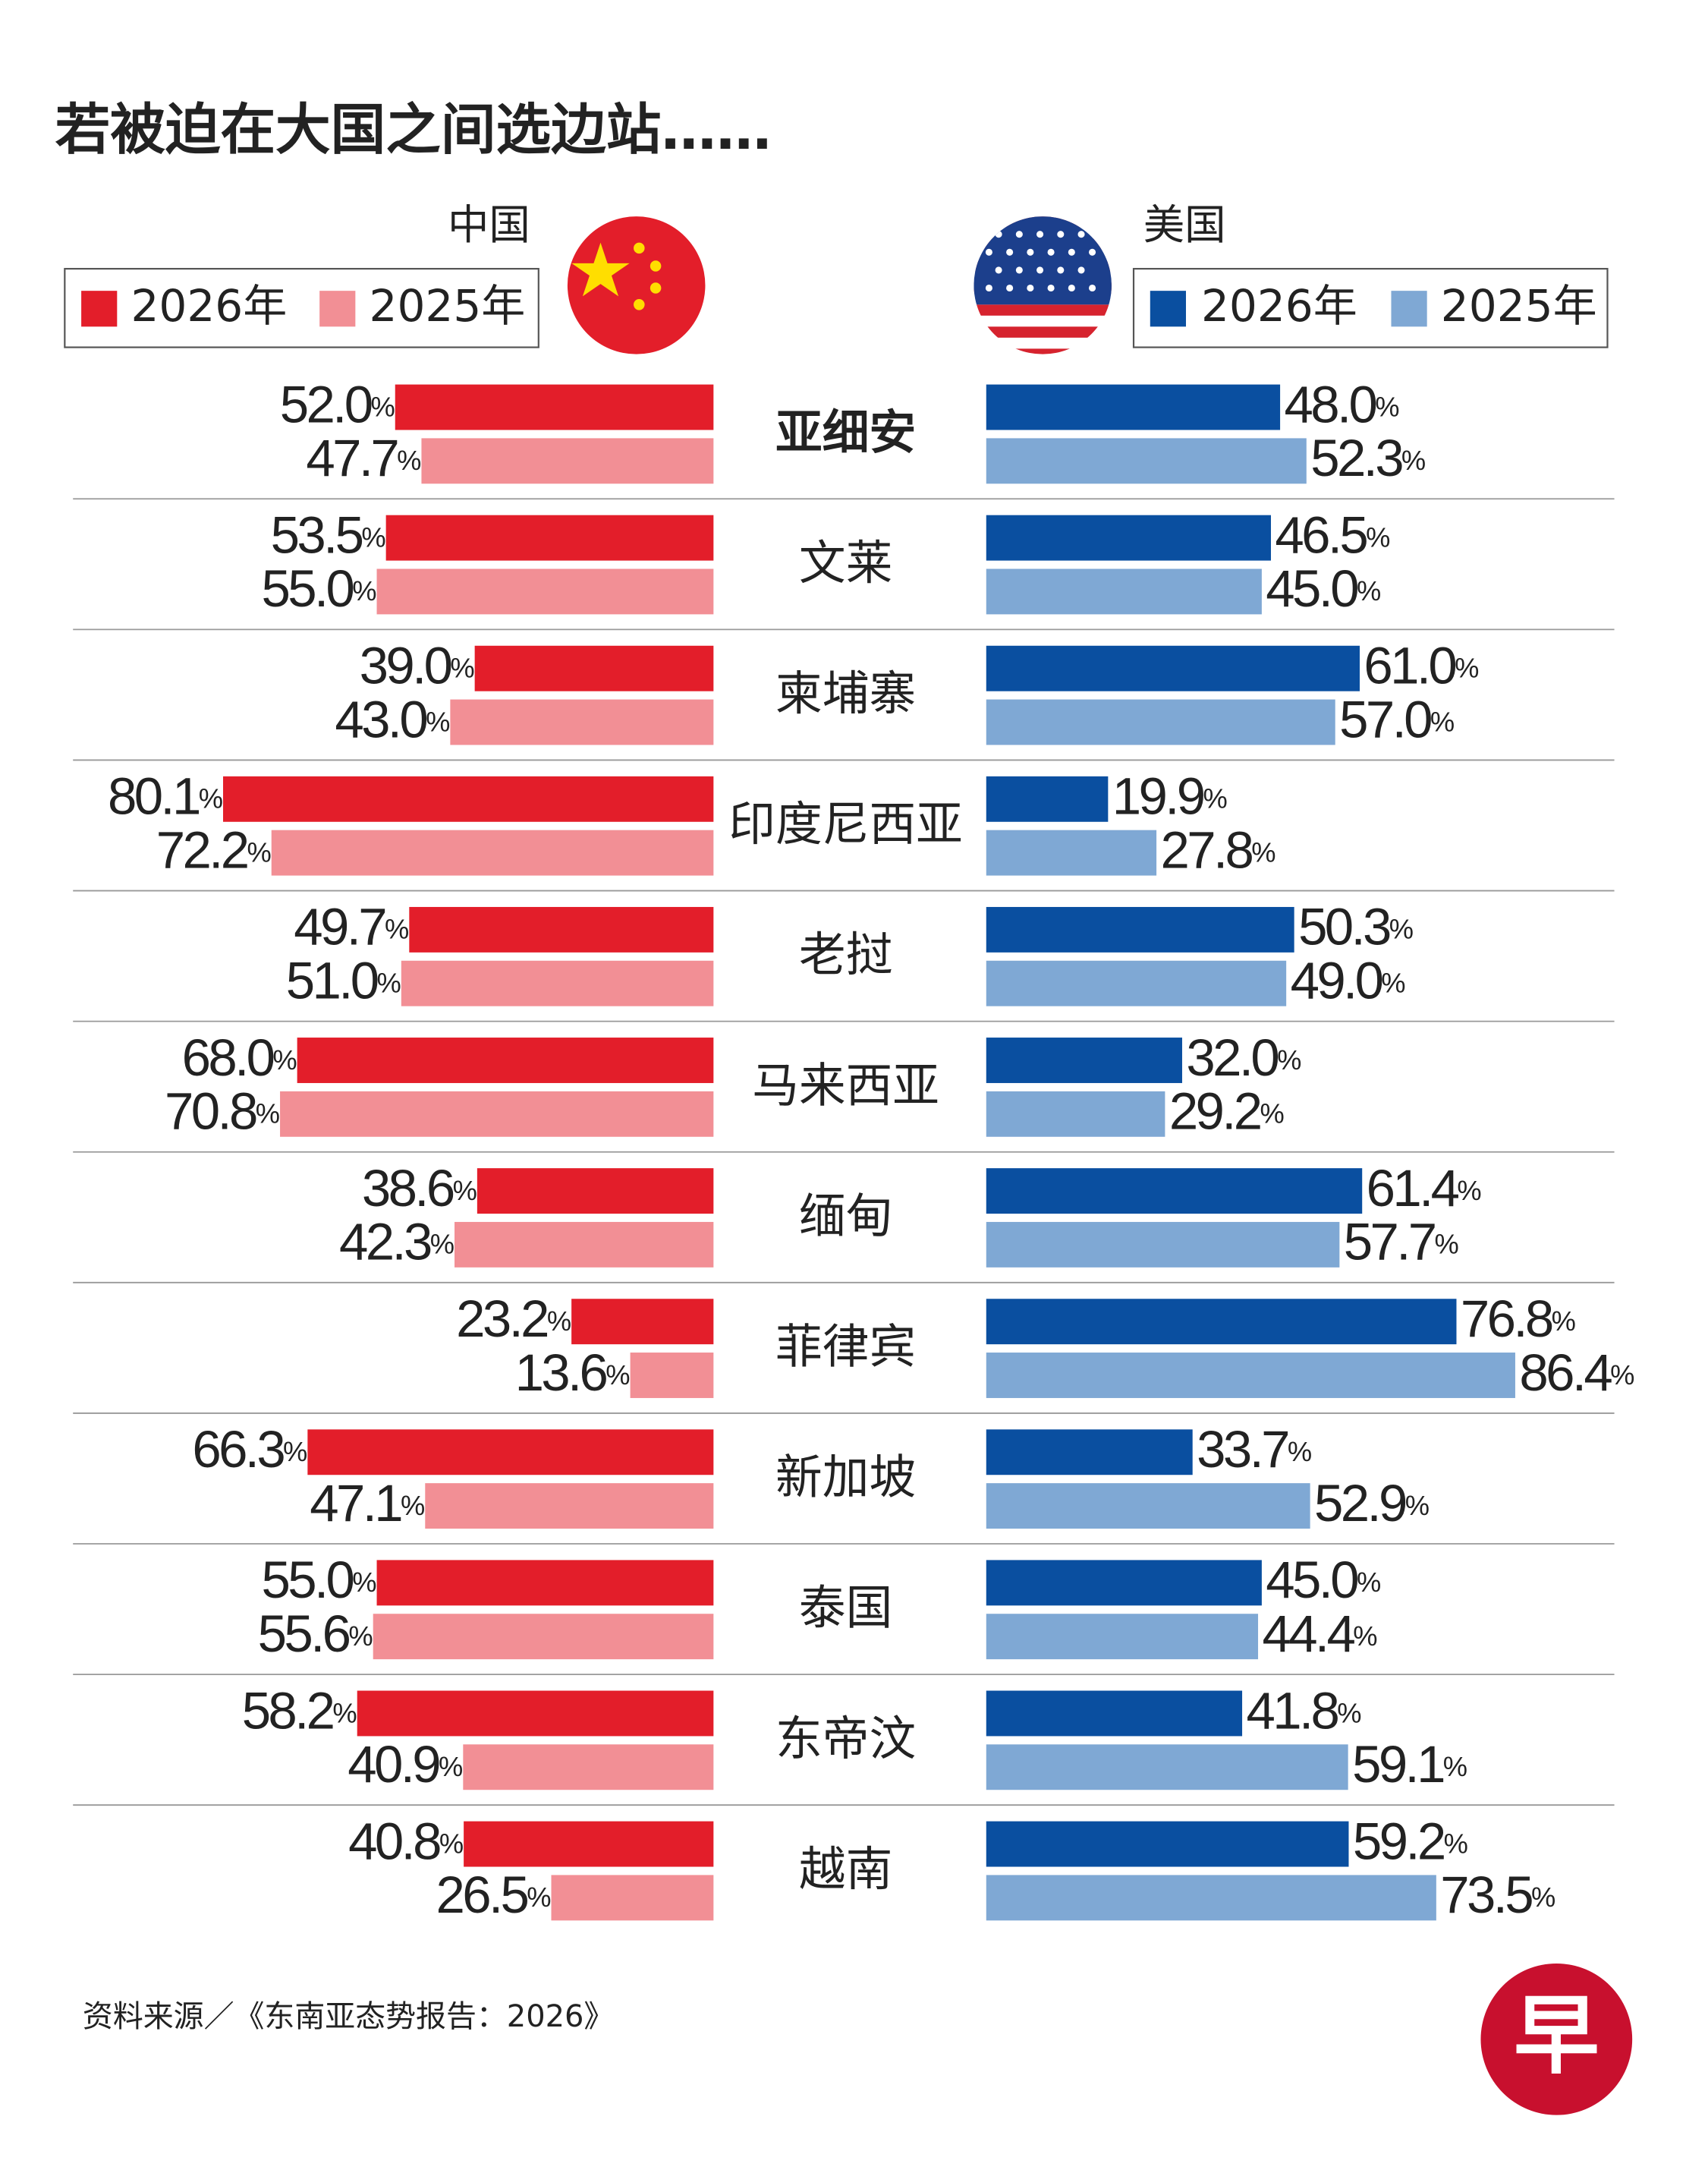 The height and width of the screenshot is (2173, 1708). Describe the element at coordinates (846, 1739) in the screenshot. I see `category-label: 东帝汶` at that location.